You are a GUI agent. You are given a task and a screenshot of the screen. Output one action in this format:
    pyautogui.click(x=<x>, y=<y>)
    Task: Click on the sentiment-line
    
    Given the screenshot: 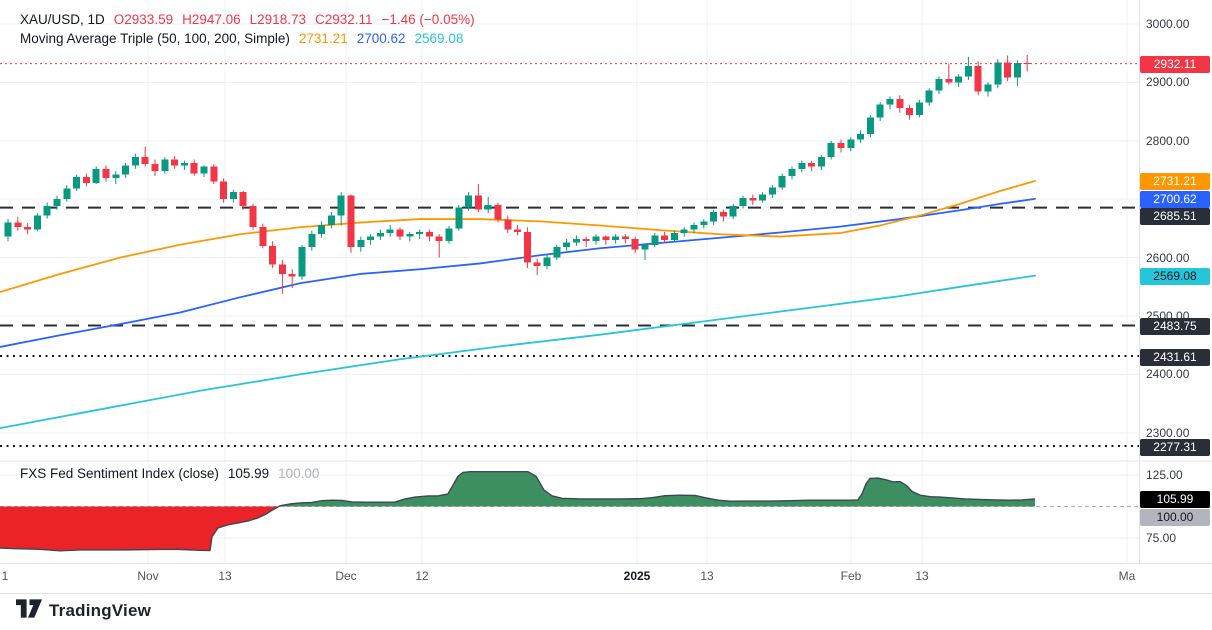 What is the action you would take?
    pyautogui.click(x=518, y=511)
    